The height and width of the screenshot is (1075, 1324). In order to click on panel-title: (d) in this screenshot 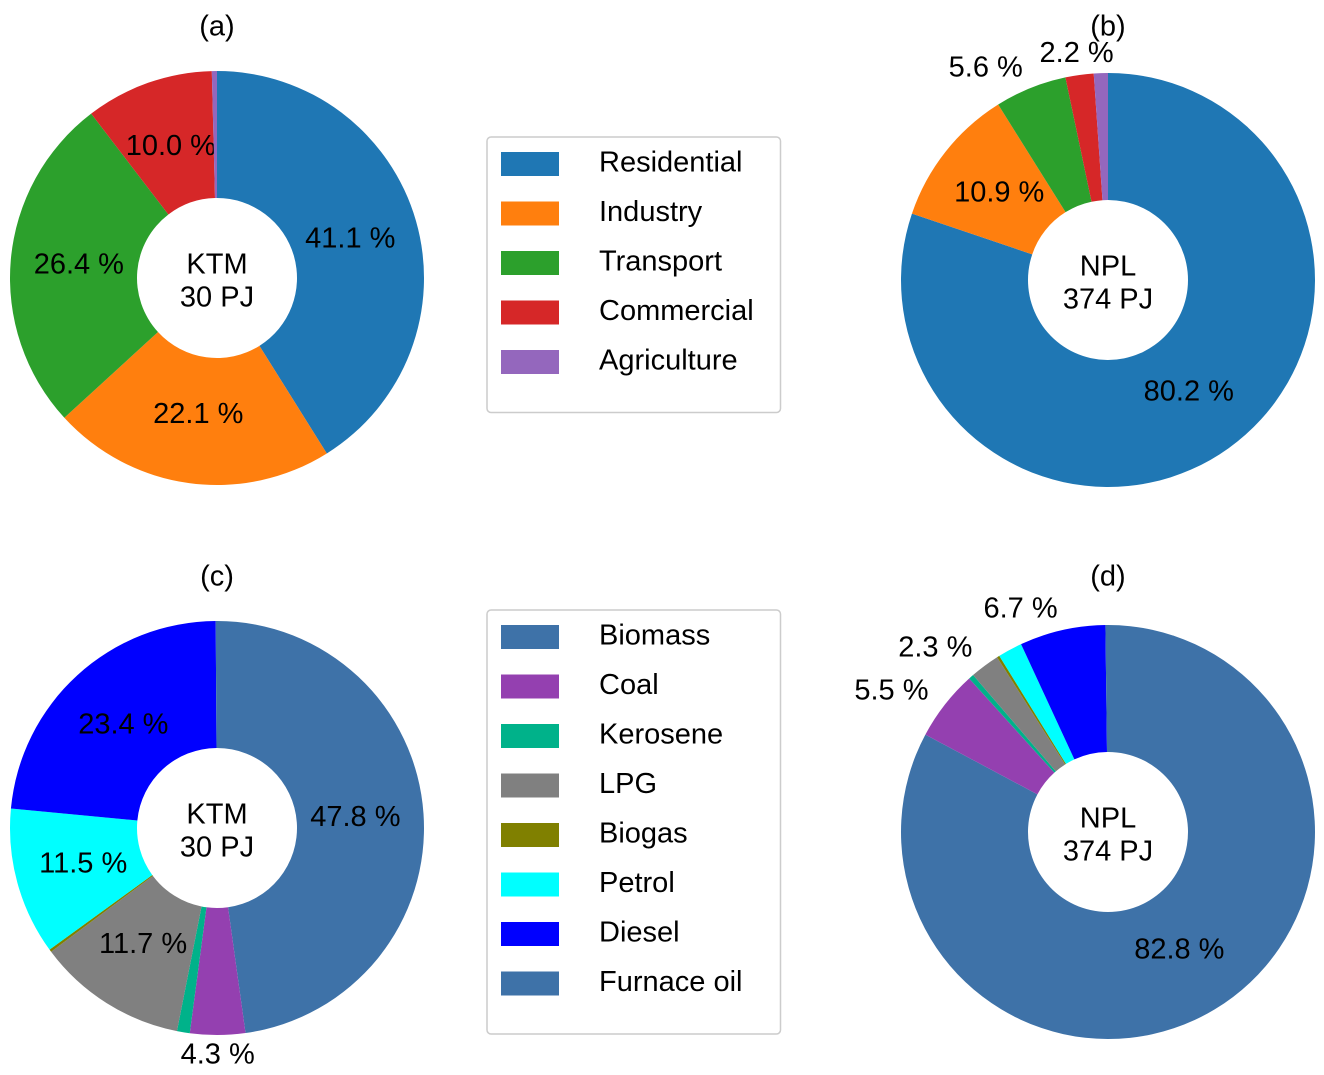, I will do `click(1107, 577)`.